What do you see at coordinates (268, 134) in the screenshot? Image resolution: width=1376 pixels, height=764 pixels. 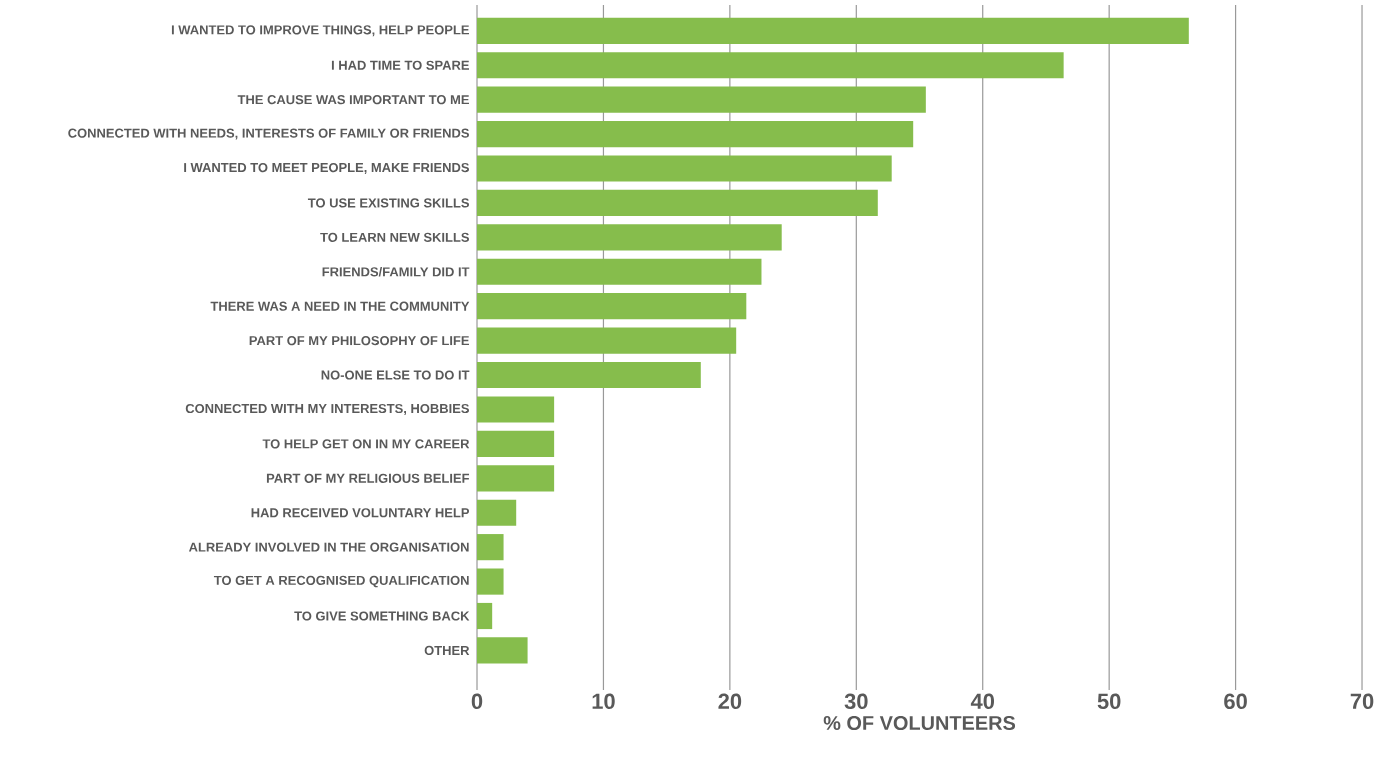 I see `y-tick-label: CONNECTED WITH NEEDS, INTERESTS OF FAMILY OR FRIENDS` at bounding box center [268, 134].